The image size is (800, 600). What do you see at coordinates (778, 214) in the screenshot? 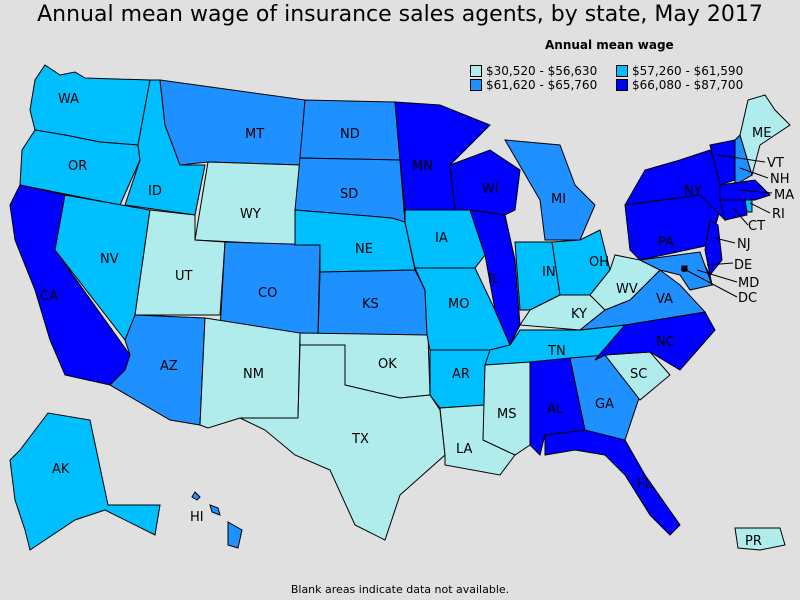
I see `label-RI: RI` at bounding box center [778, 214].